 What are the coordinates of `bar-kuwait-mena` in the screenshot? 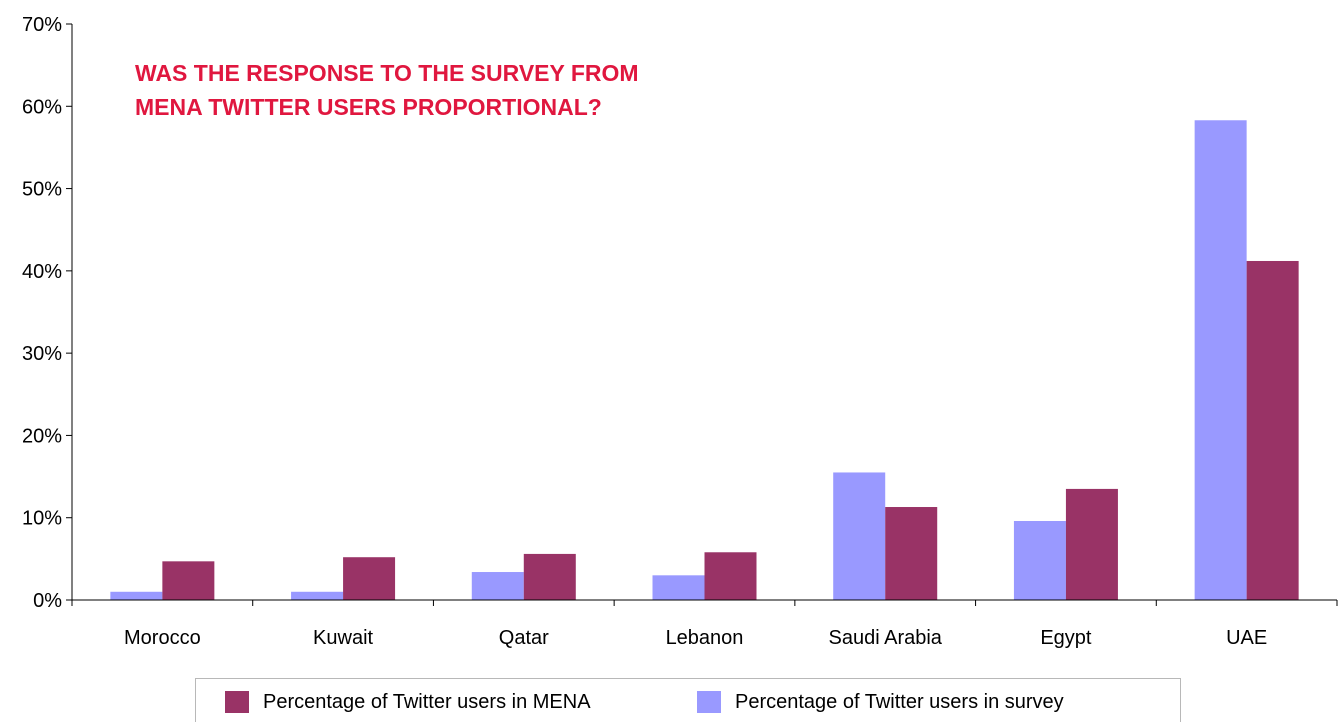 It's located at (369, 578).